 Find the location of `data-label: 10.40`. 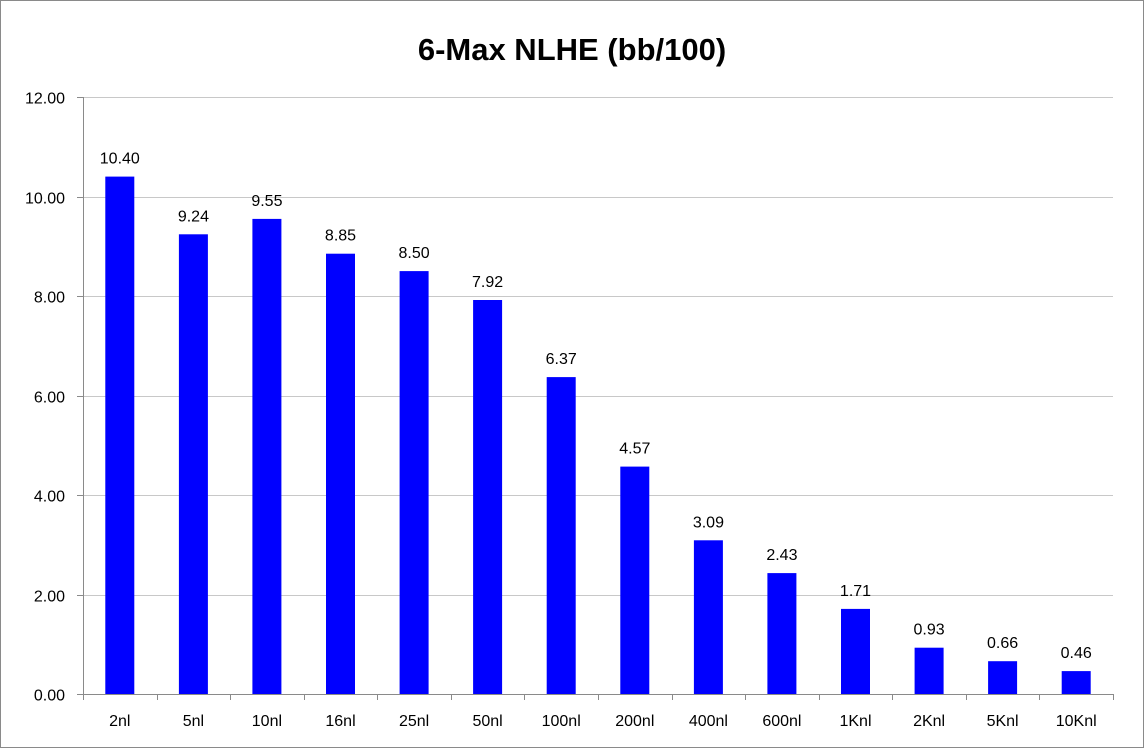

data-label: 10.40 is located at coordinates (120, 159).